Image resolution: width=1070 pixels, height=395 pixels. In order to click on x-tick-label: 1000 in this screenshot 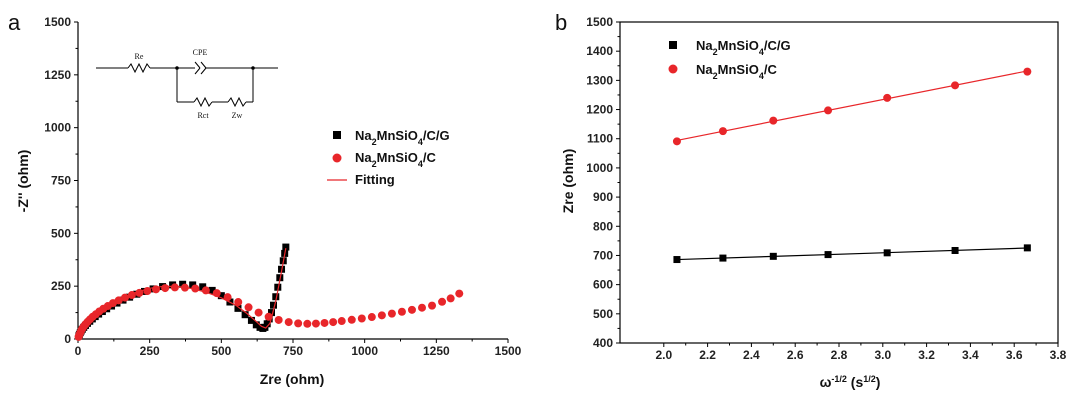, I will do `click(364, 351)`.